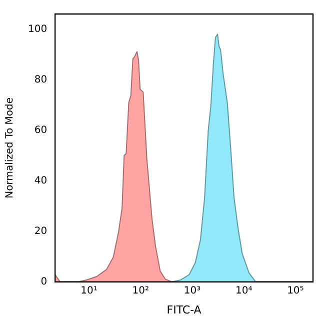 The width and height of the screenshot is (335, 329). Describe the element at coordinates (38, 29) in the screenshot. I see `y-tick-label: 100` at that location.